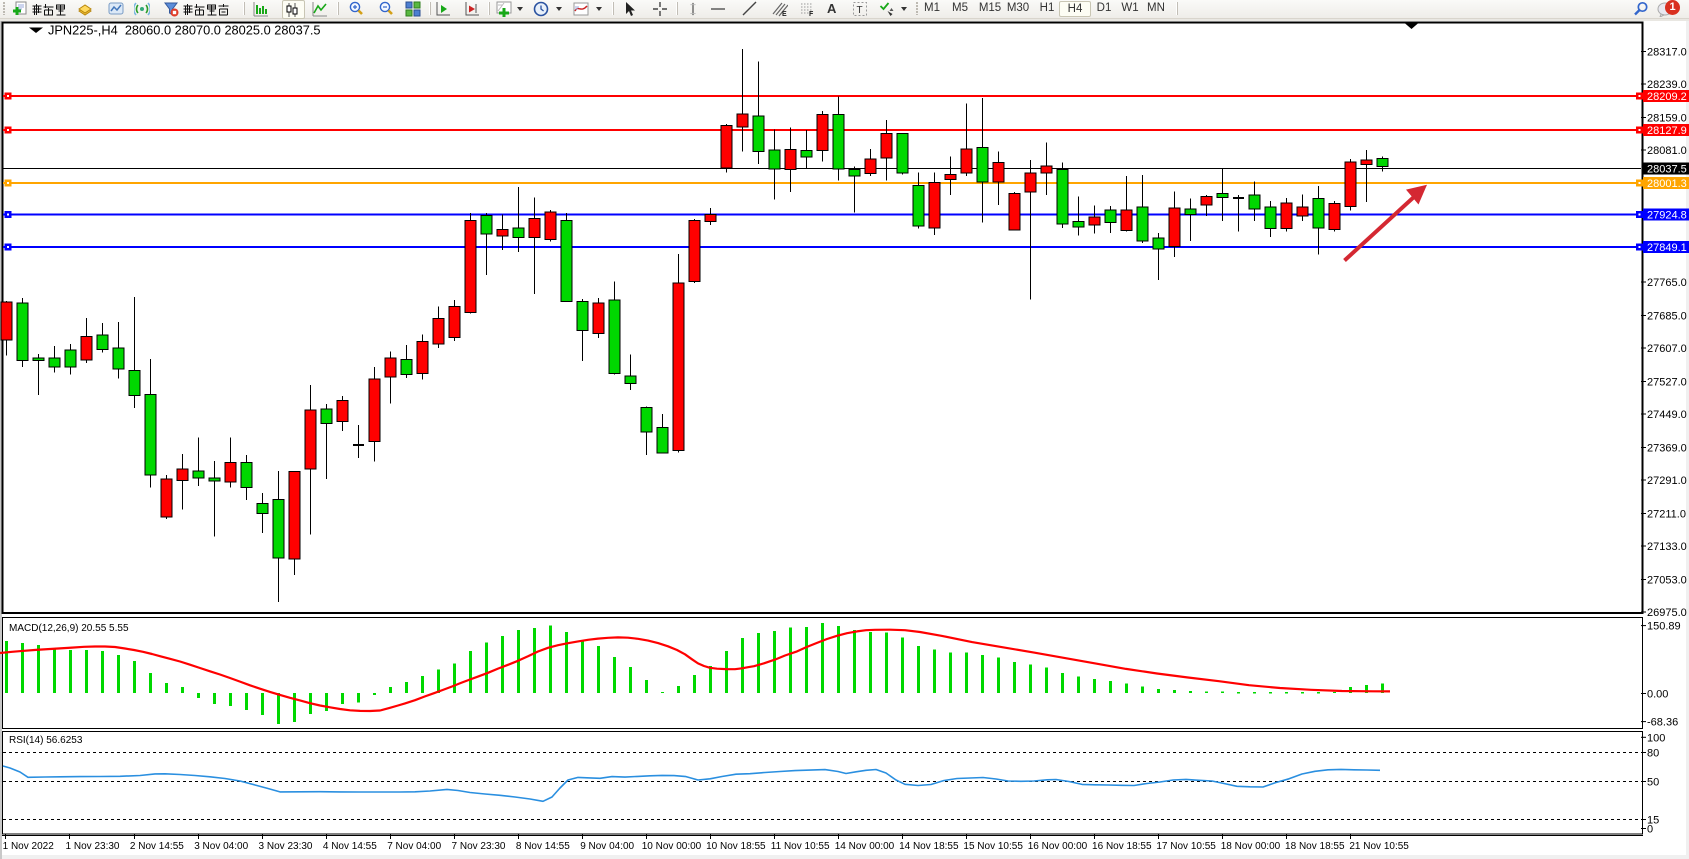 This screenshot has width=1689, height=859. I want to click on svg-text: 4 Nov 14:55, so click(350, 846).